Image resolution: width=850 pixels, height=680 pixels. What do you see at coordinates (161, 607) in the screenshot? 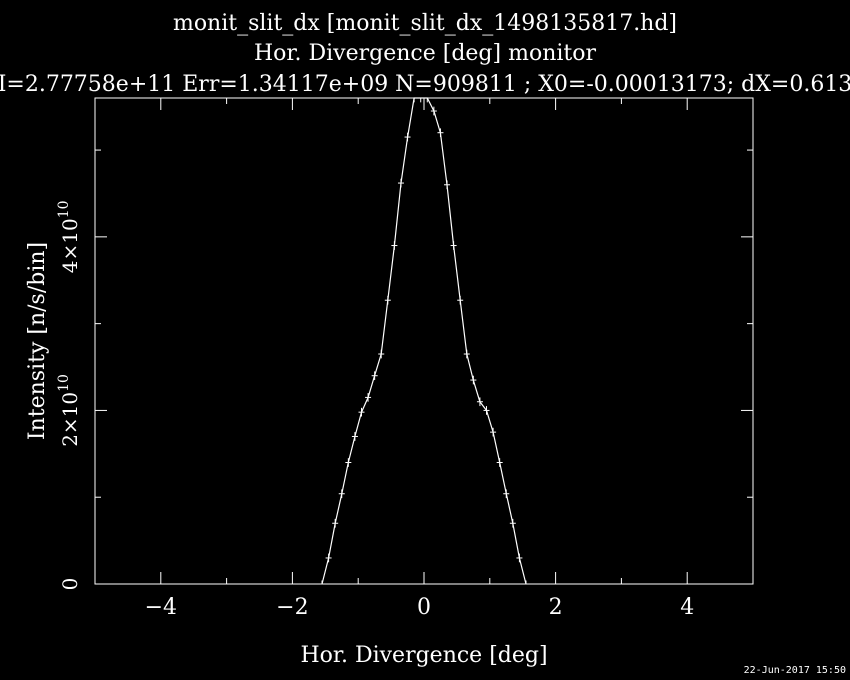
I see `x-tick-label: −4` at bounding box center [161, 607].